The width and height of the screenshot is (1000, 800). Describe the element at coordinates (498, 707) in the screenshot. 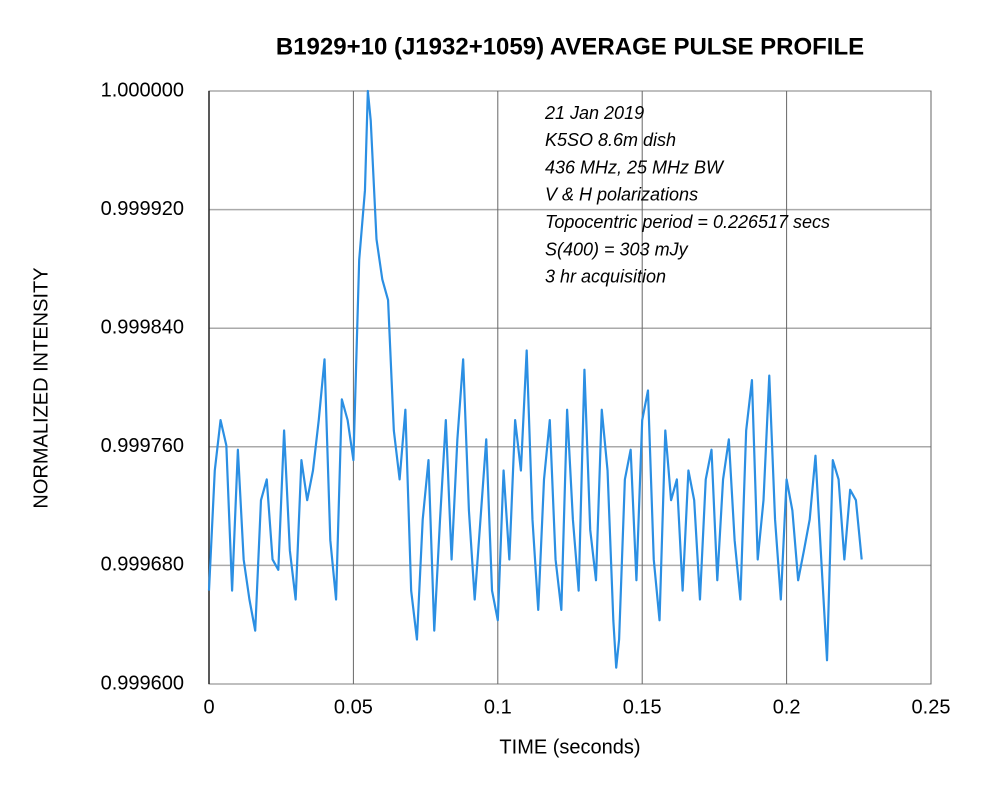

I see `x-tick-label: 0.1` at that location.